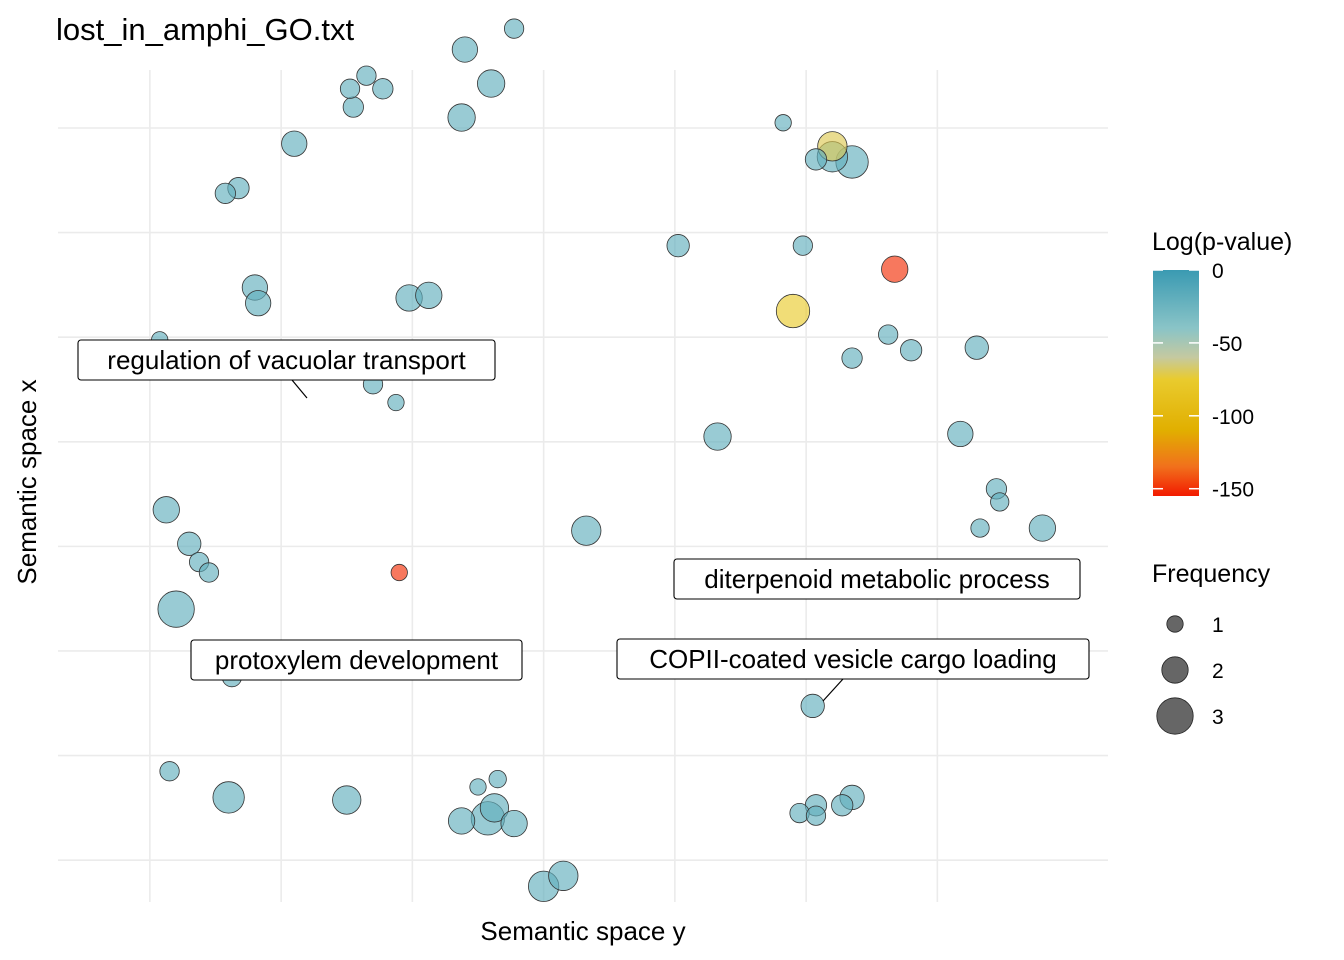 Image resolution: width=1344 pixels, height=960 pixels. What do you see at coordinates (1218, 717) in the screenshot?
I see `size-key-label: 3` at bounding box center [1218, 717].